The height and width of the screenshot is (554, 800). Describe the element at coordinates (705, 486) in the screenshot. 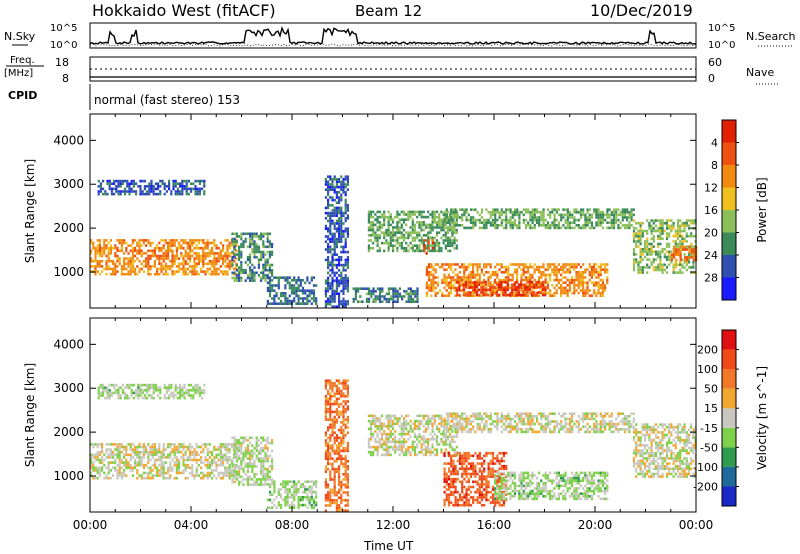

I see `colorbar-tick-label: -200` at that location.